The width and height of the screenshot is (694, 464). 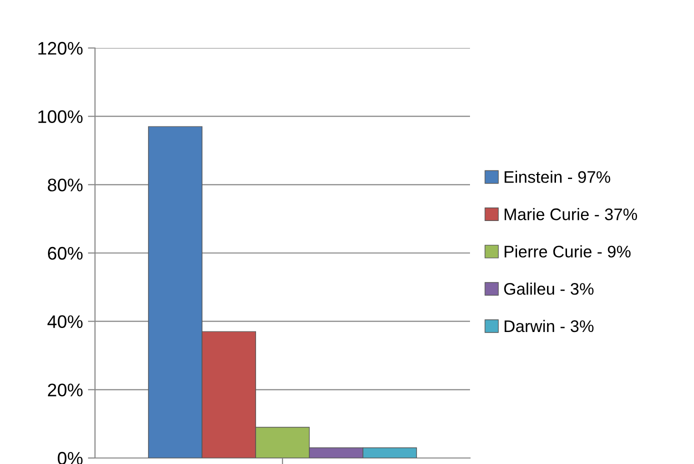 What do you see at coordinates (65, 253) in the screenshot?
I see `y-tick-label: 60%` at bounding box center [65, 253].